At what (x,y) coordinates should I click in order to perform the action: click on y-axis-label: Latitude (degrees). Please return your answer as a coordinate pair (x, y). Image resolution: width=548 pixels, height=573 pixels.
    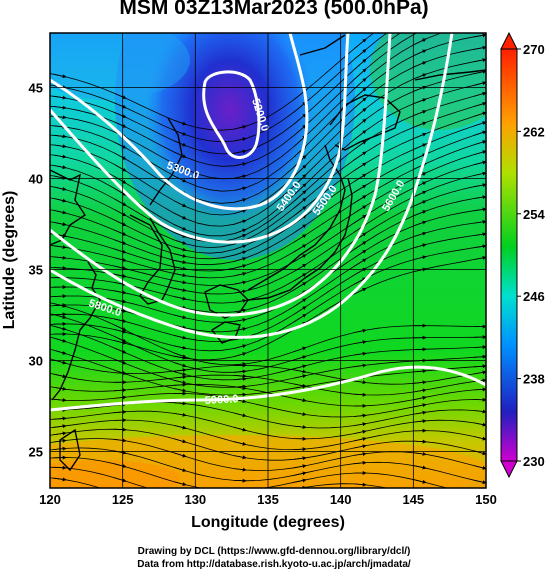
    Looking at the image, I should click on (9, 260).